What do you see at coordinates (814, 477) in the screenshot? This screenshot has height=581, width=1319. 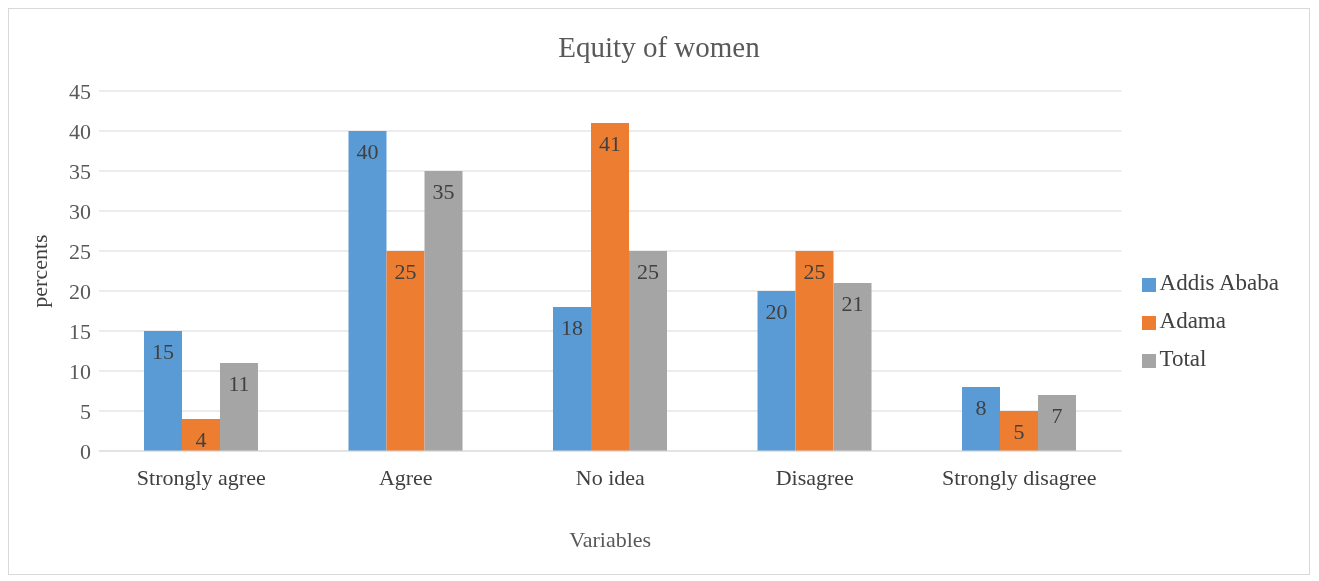 I see `x-tick-label: Disagree` at bounding box center [814, 477].